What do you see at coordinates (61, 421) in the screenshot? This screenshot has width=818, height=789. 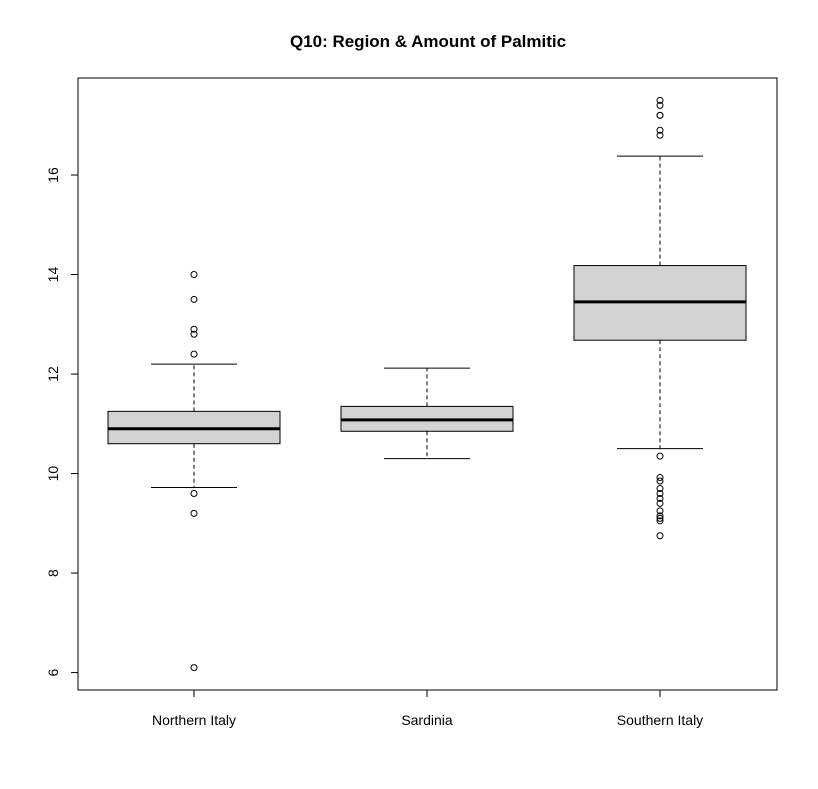 I see `y-axis: 6 8 10 12 14 16` at bounding box center [61, 421].